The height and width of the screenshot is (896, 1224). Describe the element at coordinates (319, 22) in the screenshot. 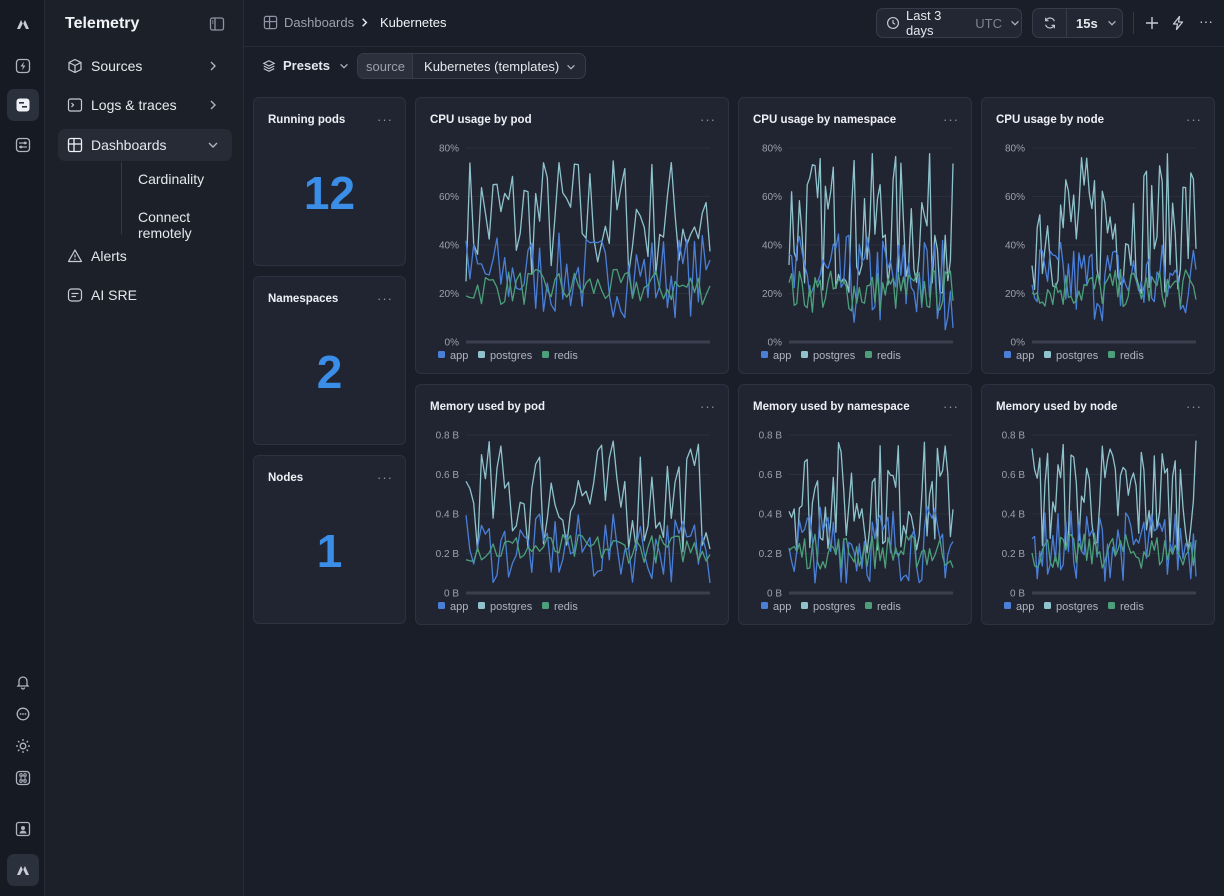

I see `breadcrumb-root: Dashboards` at that location.